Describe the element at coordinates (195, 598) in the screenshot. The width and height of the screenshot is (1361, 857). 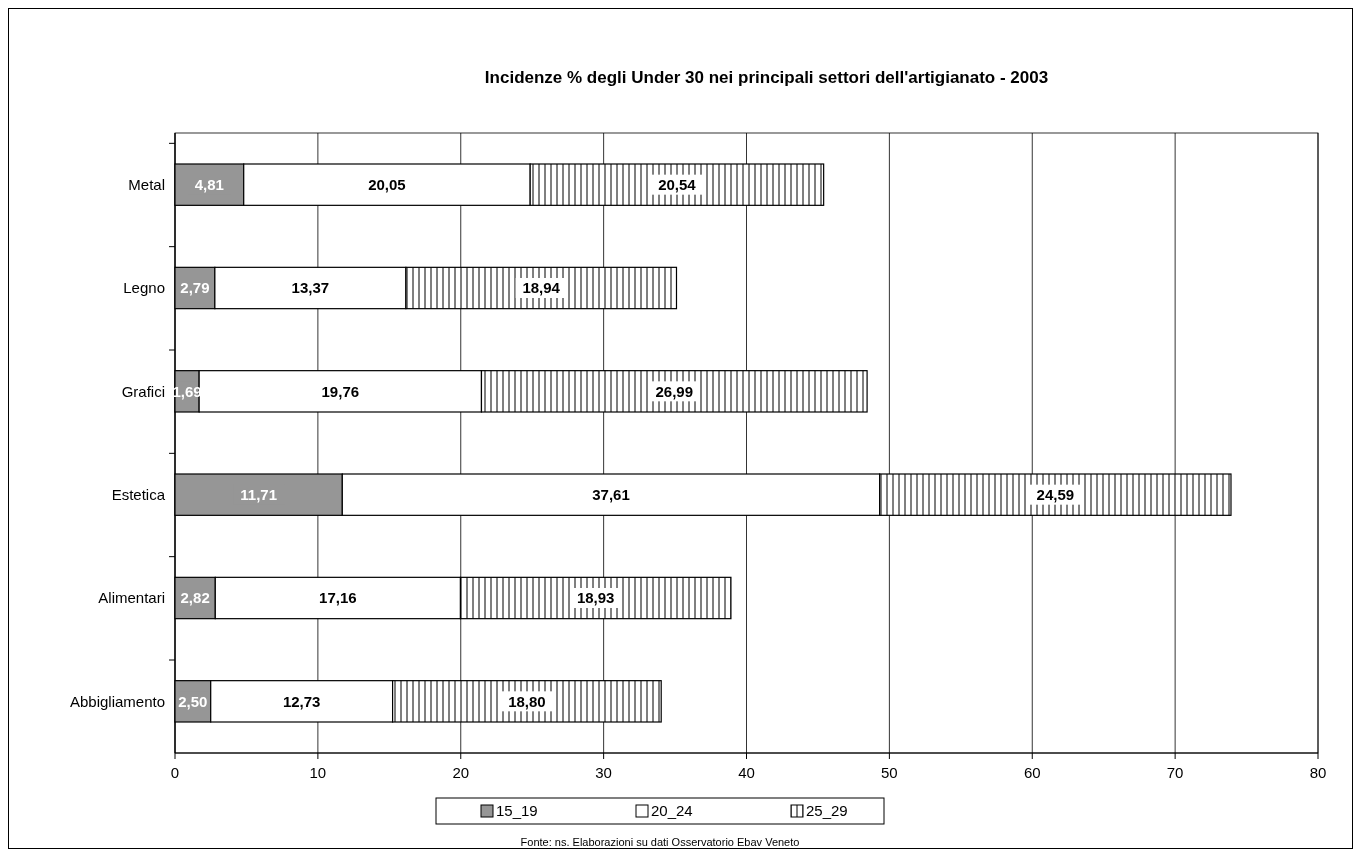
I see `data-label: 2,82` at that location.